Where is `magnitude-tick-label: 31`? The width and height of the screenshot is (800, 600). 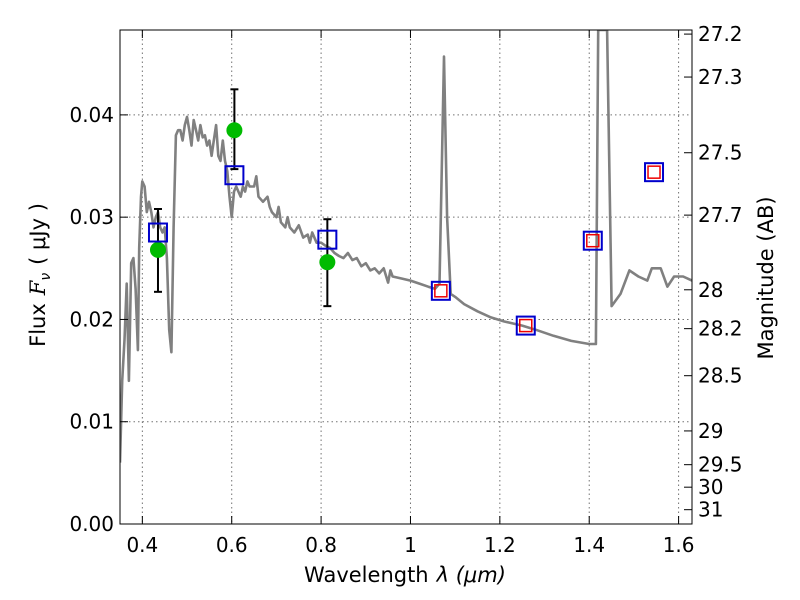
magnitude-tick-label: 31 is located at coordinates (710, 510).